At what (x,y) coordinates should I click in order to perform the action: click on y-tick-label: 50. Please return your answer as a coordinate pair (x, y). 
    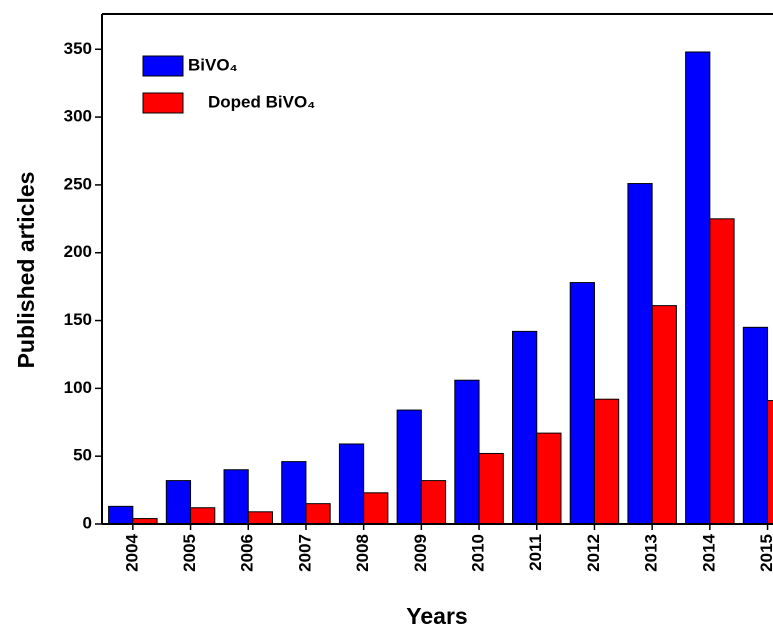
    Looking at the image, I should click on (82, 455).